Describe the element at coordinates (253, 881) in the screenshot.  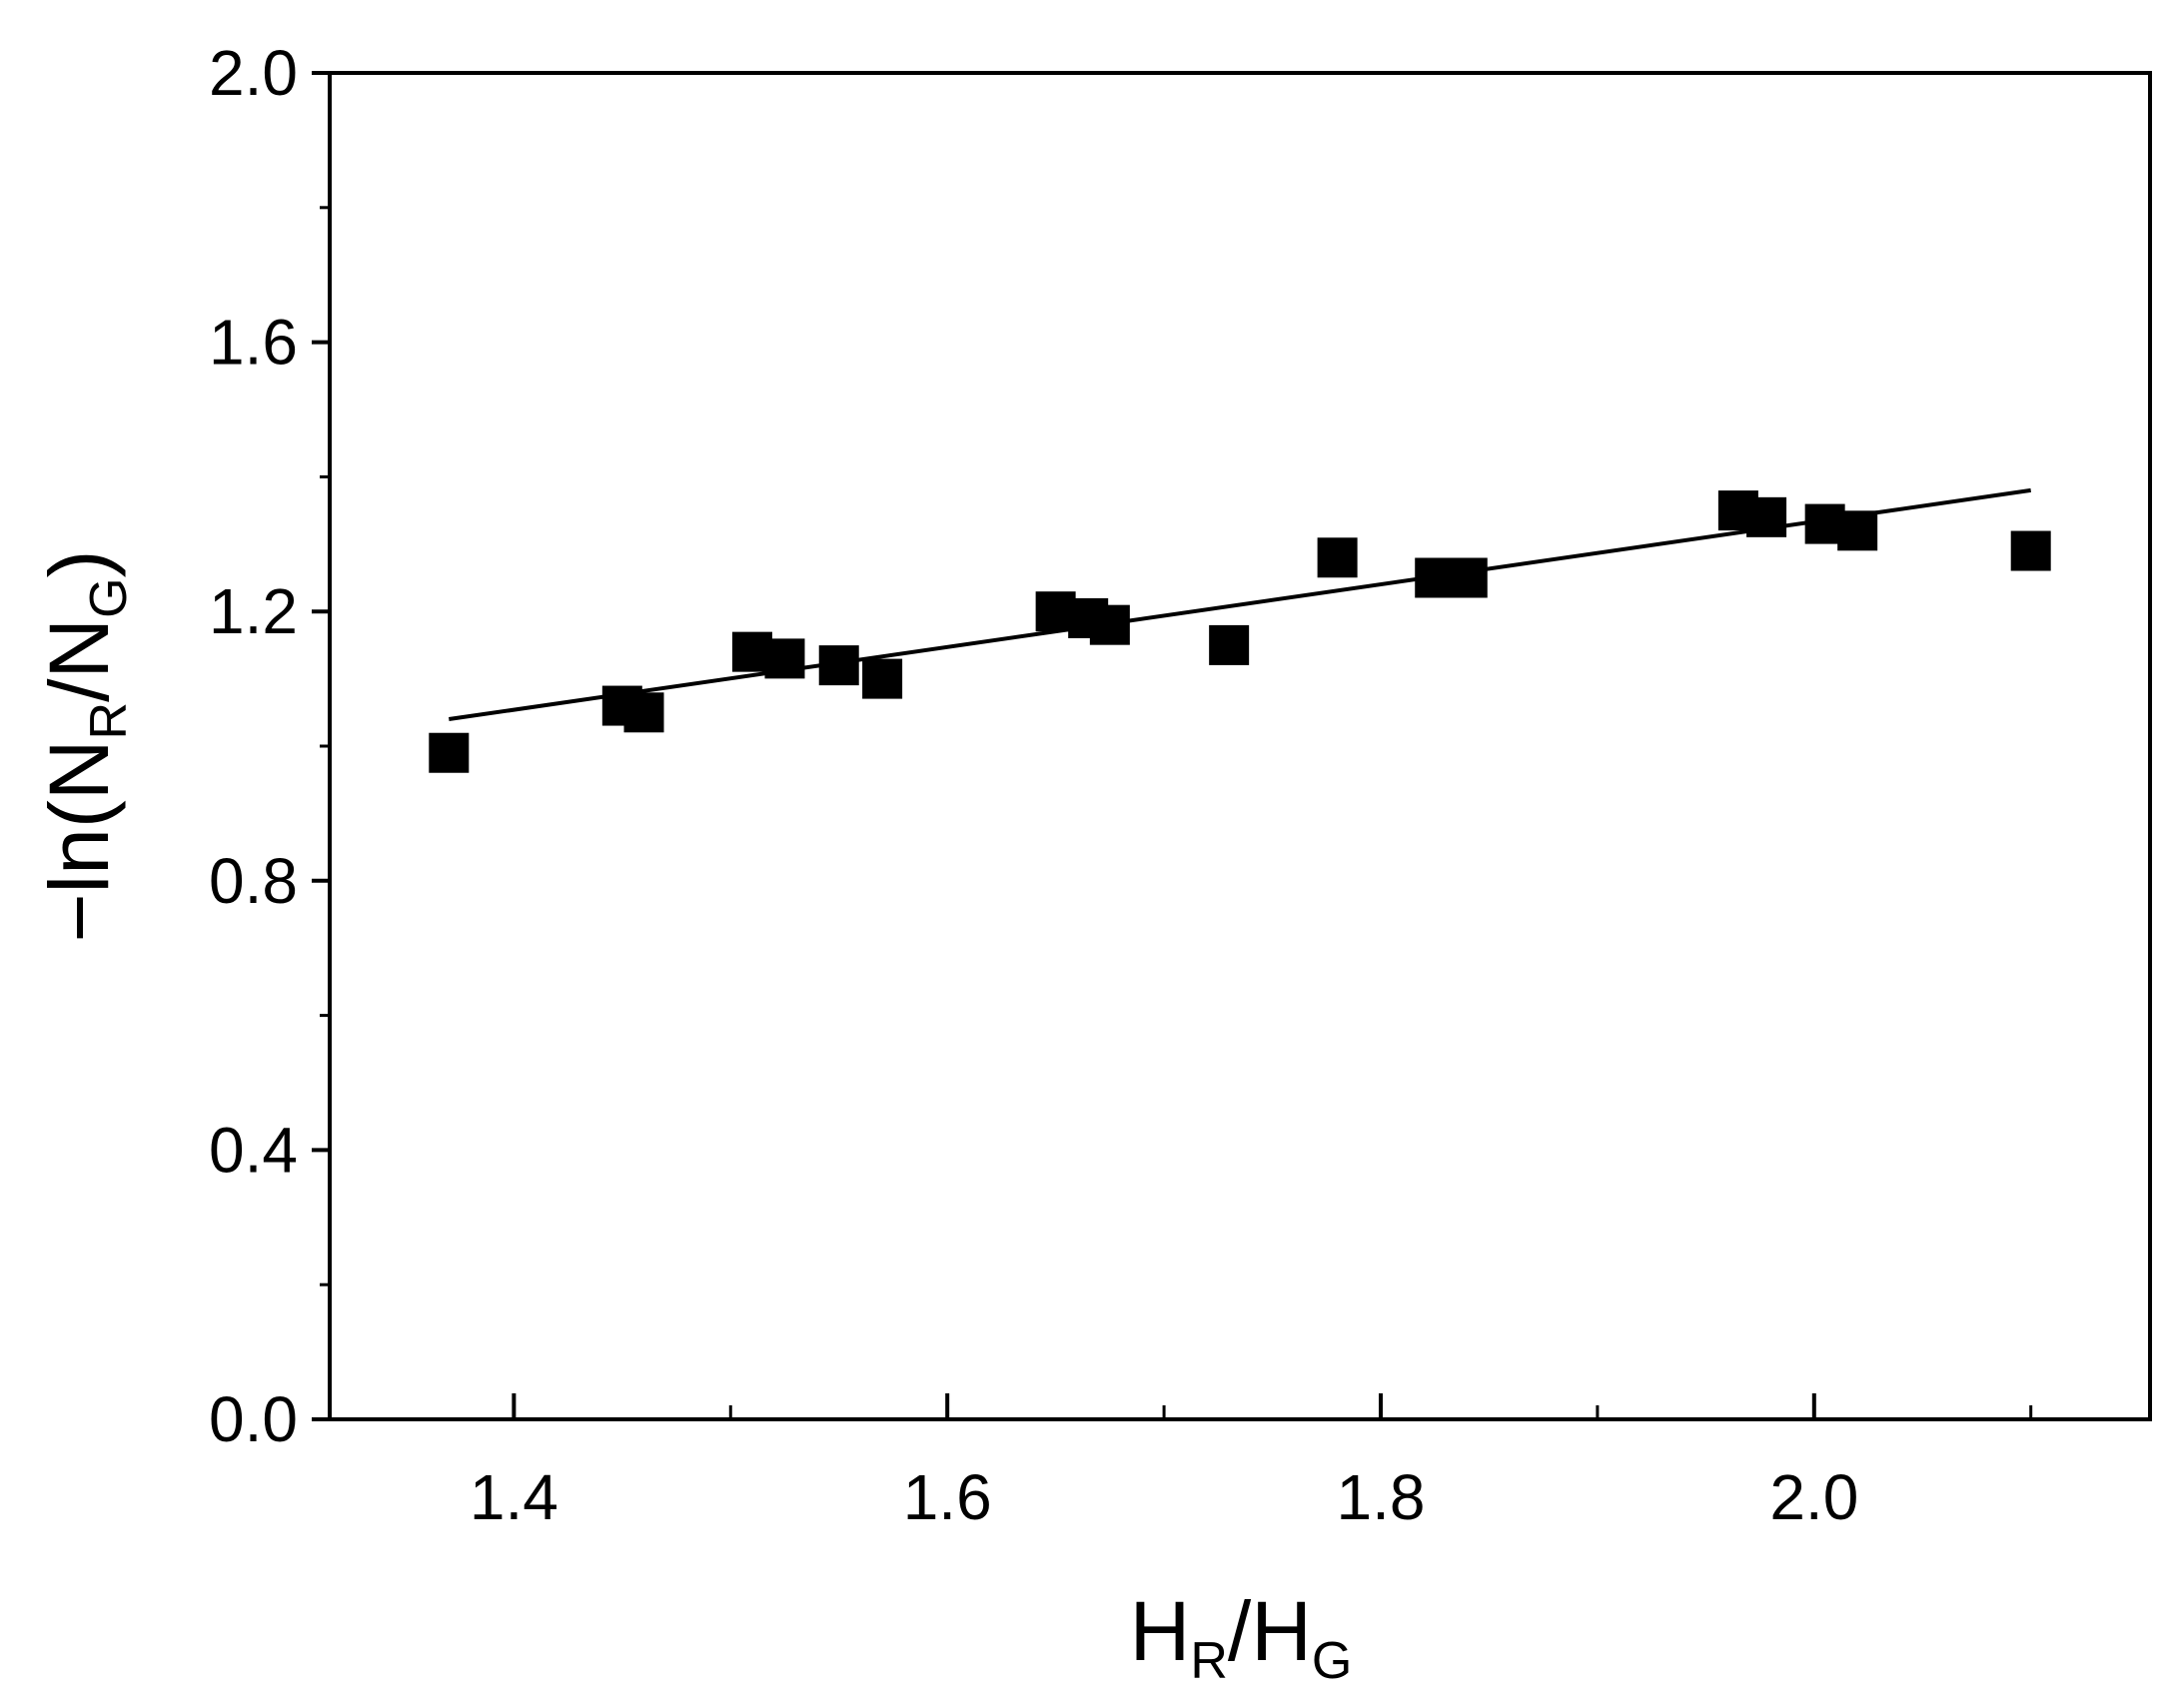
I see `y-tick-label-2: 0.8` at that location.